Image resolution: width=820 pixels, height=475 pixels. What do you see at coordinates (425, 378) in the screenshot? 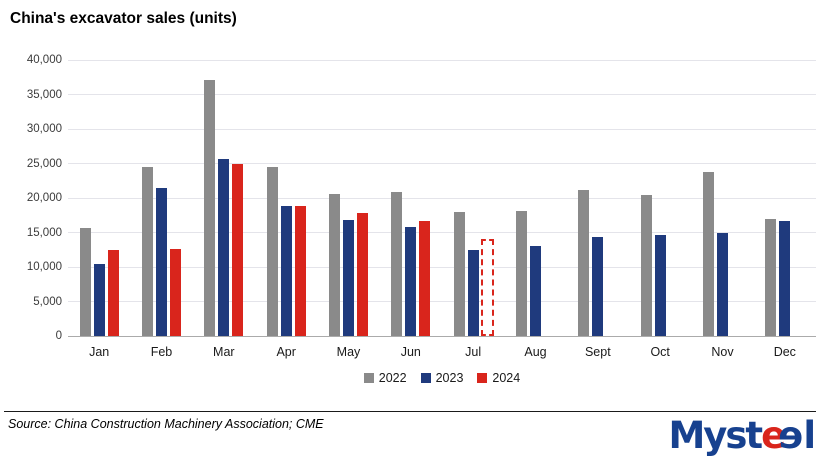
I see `legend-swatch-2023` at bounding box center [425, 378].